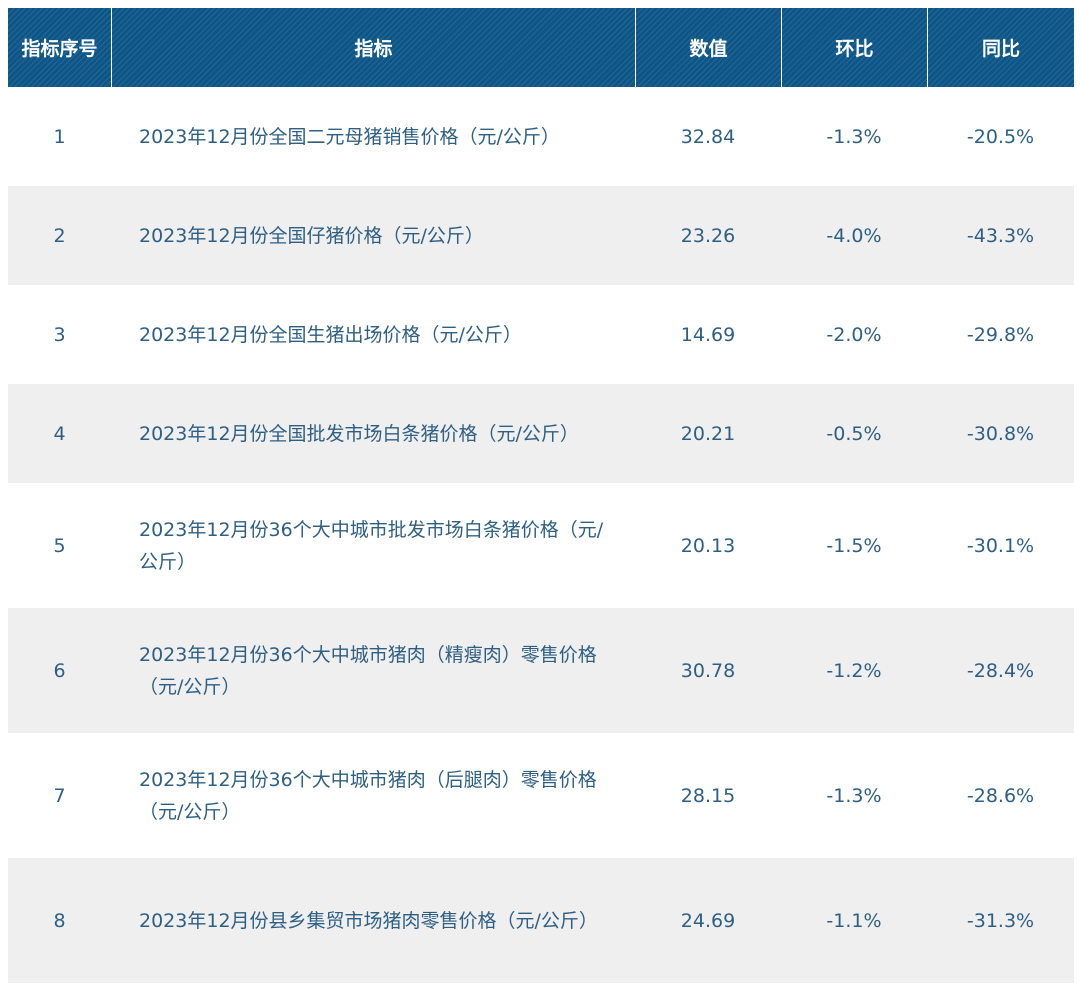 The height and width of the screenshot is (995, 1080). I want to click on row-yoy: -43.3%, so click(1000, 235).